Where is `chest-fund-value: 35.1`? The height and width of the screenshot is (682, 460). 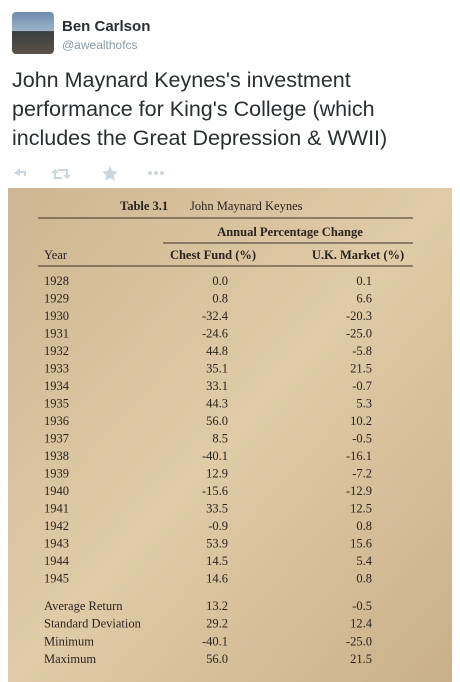
chest-fund-value: 35.1 is located at coordinates (217, 368).